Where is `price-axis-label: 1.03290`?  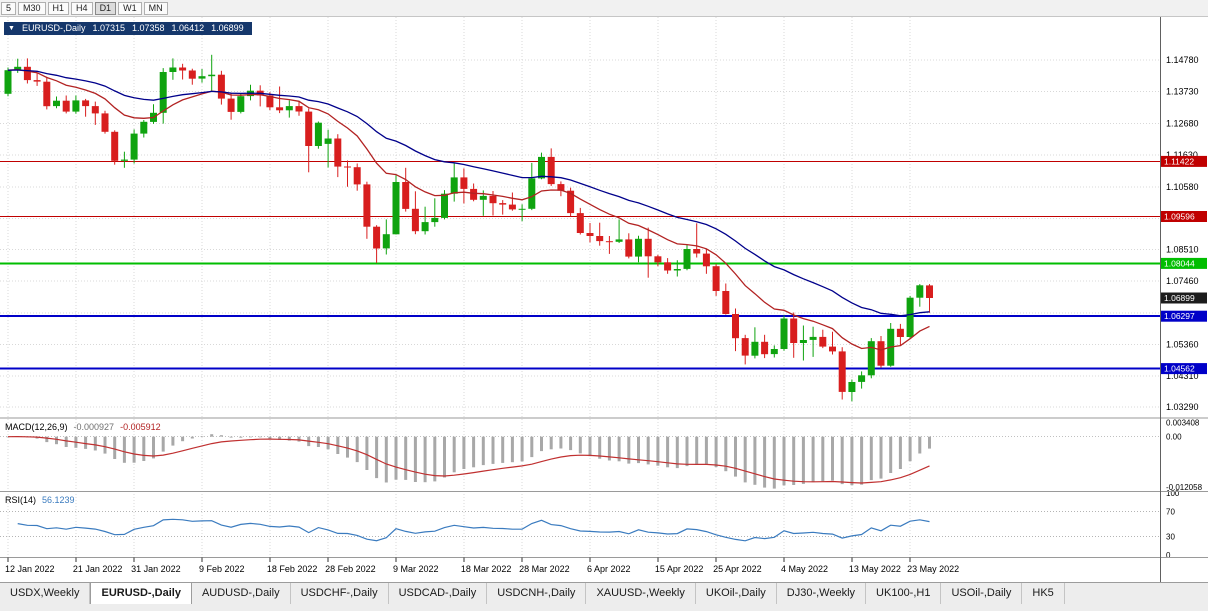 price-axis-label: 1.03290 is located at coordinates (1182, 407).